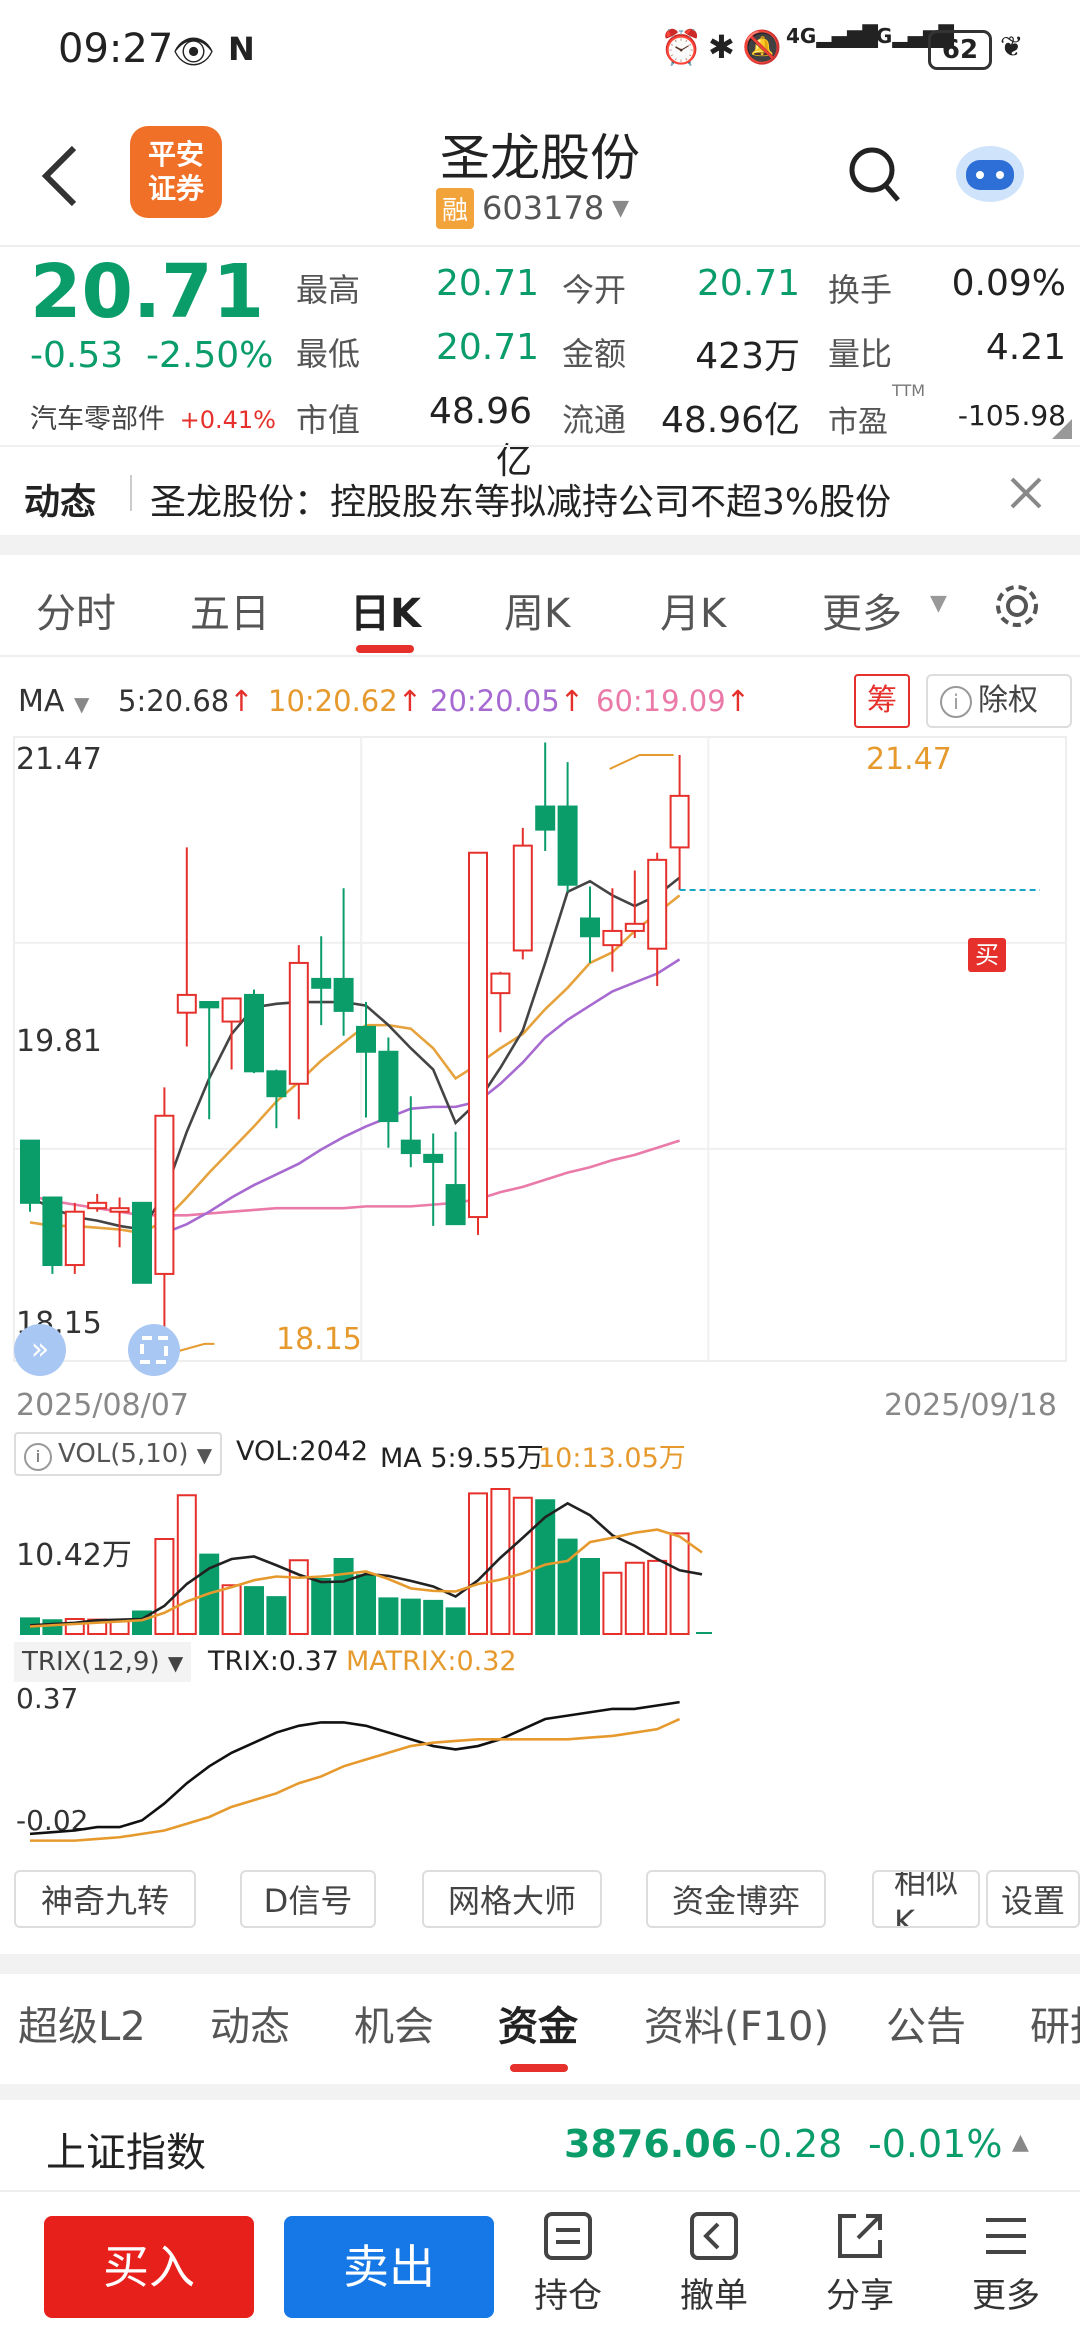 This screenshot has width=1080, height=2340. What do you see at coordinates (1008, 700) in the screenshot?
I see `adjustment-label: 除权` at bounding box center [1008, 700].